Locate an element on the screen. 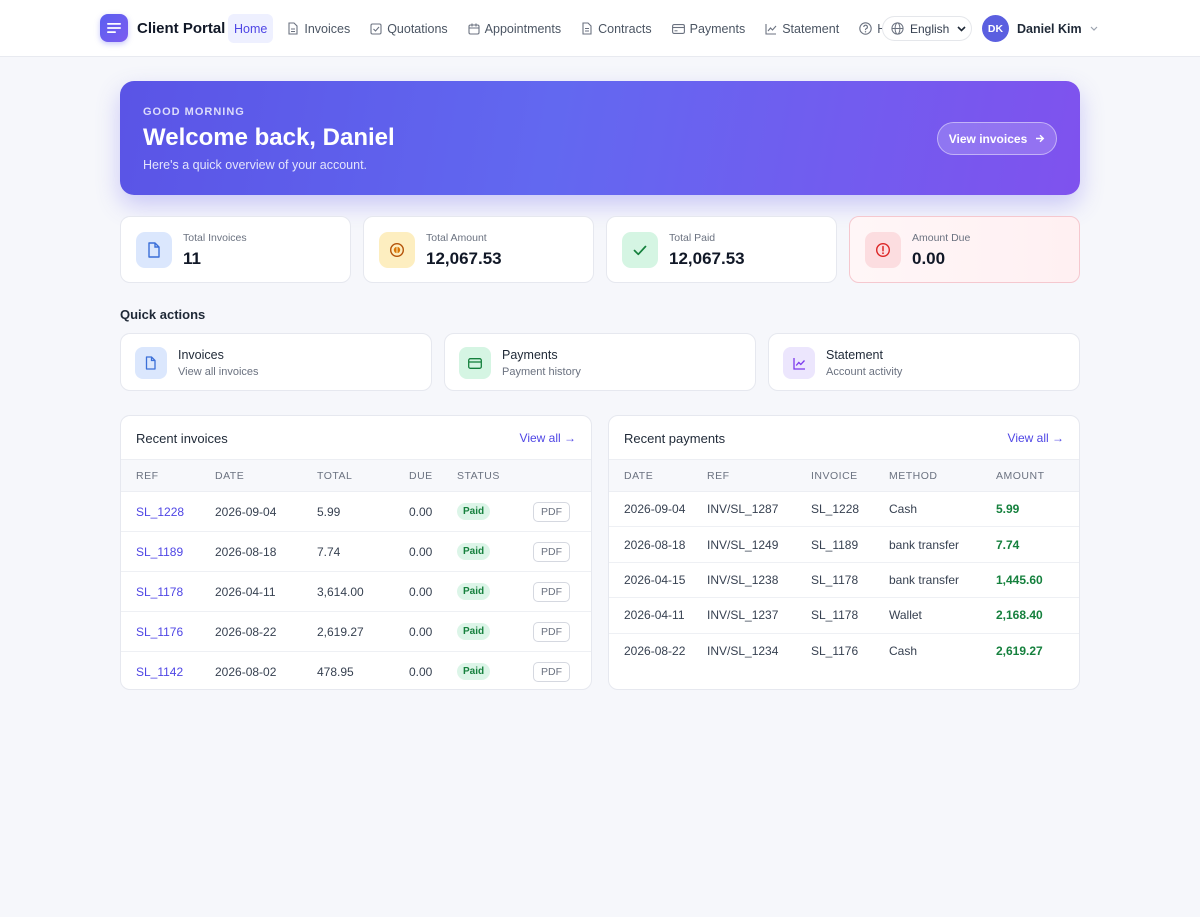 This screenshot has height=917, width=1200. column-header-amount: AMOUNT is located at coordinates (1037, 475).